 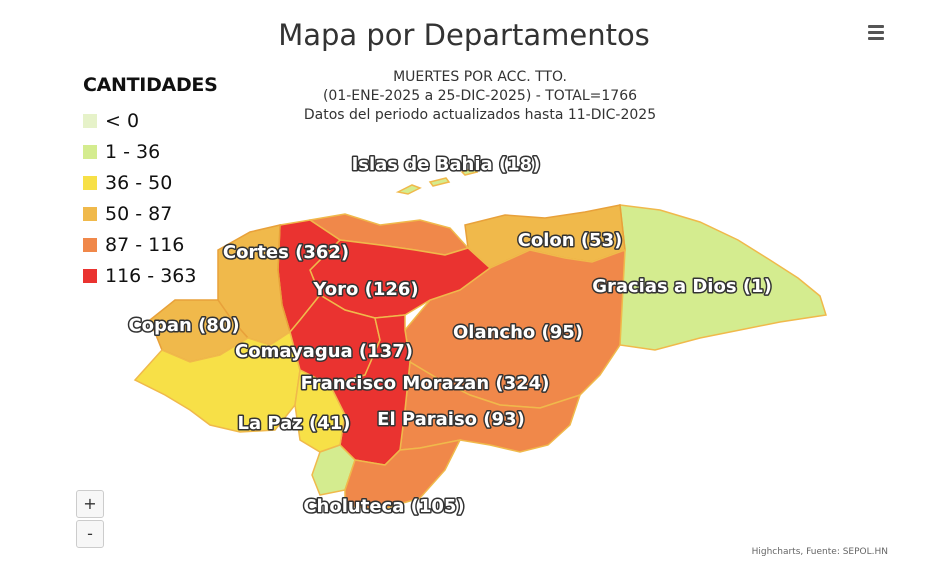 I want to click on legend-label: 1 - 36, so click(x=133, y=151).